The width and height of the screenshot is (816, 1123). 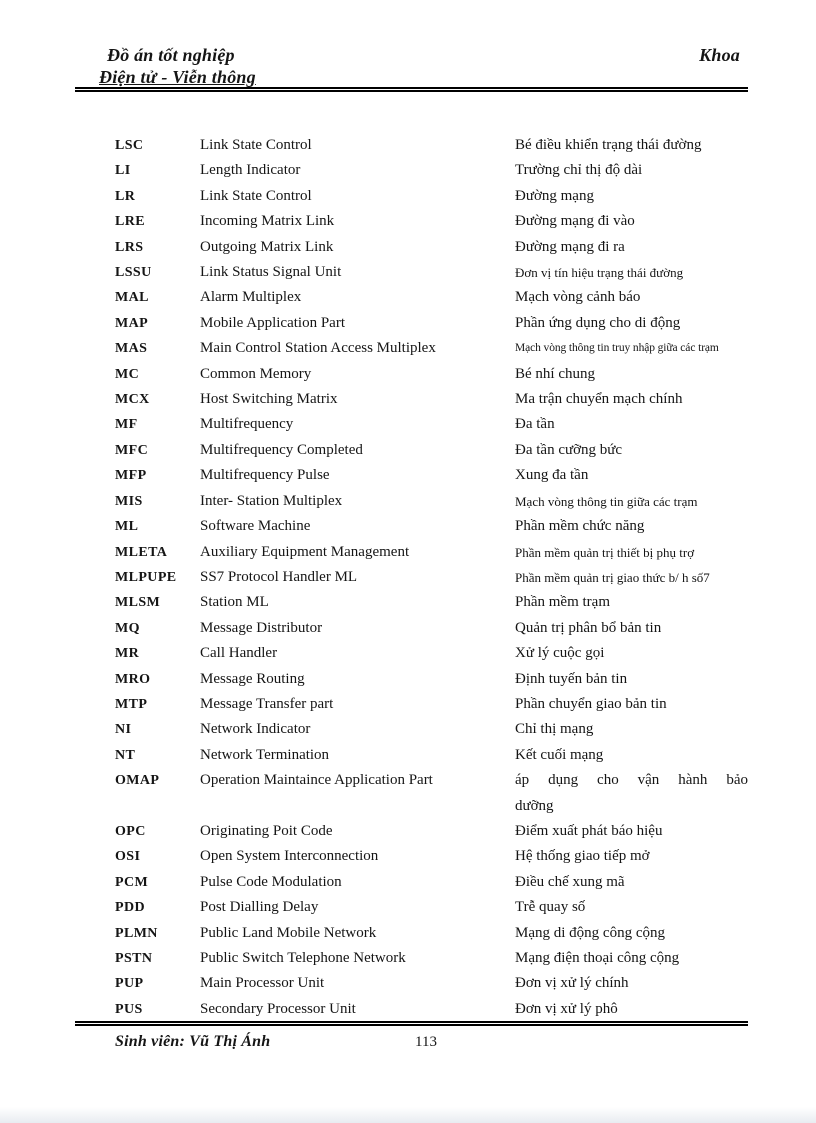 I want to click on abbreviation-cell: OPC, so click(x=130, y=831).